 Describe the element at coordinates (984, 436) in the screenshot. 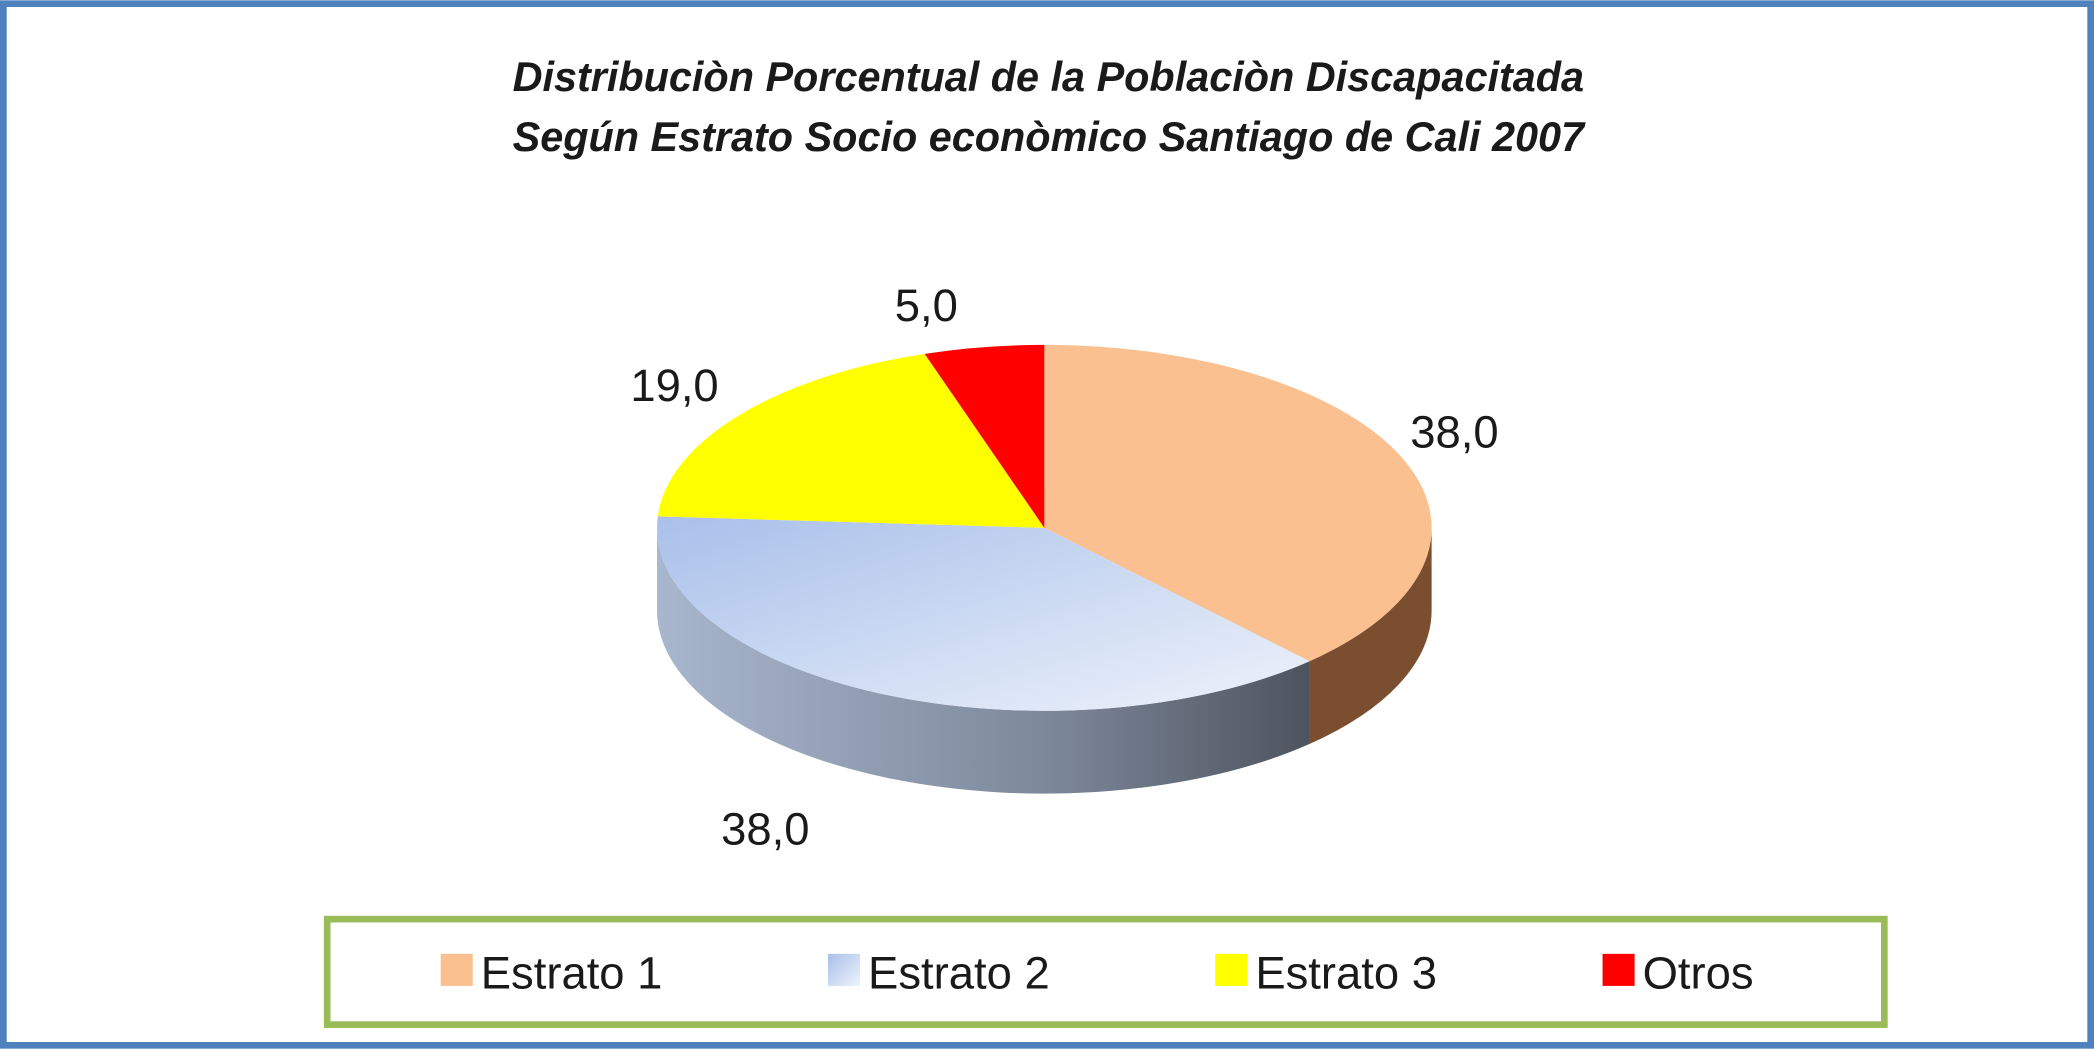

I see `pie-slice-otros` at that location.